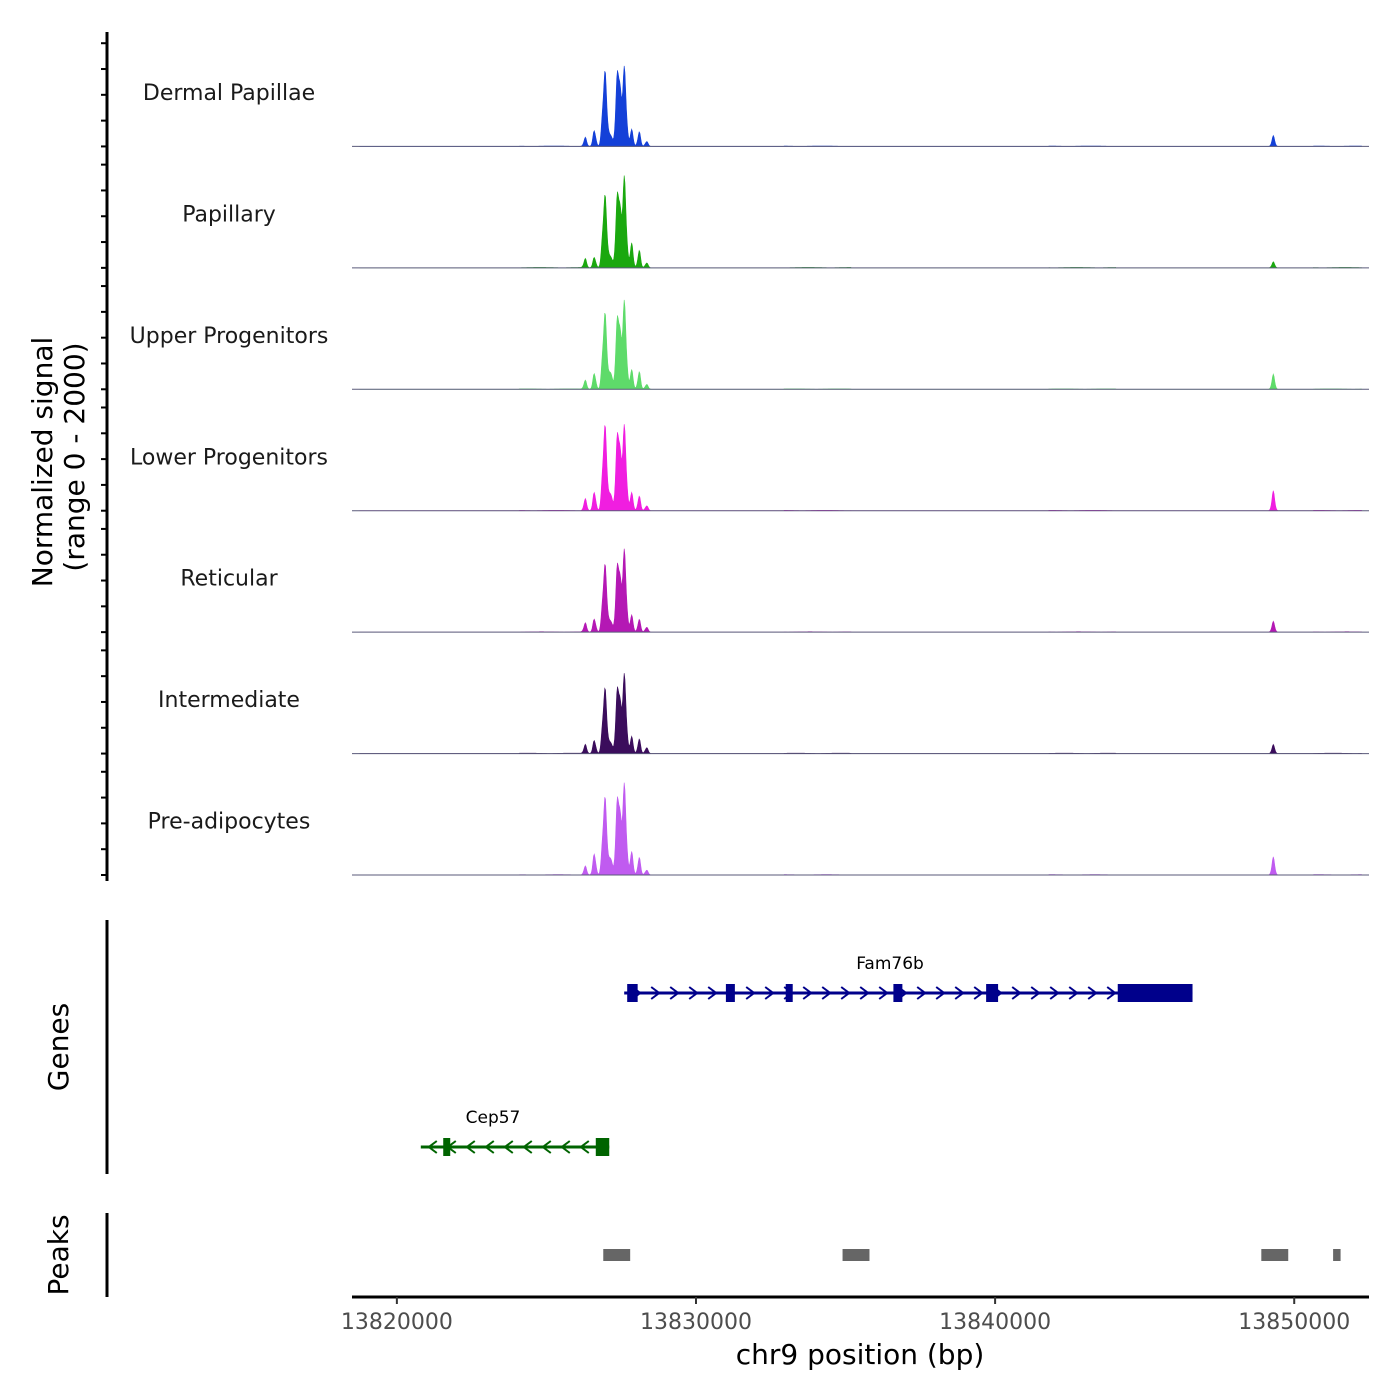 This screenshot has height=1400, width=1400. I want to click on x-axis-title: chr9 position (bp), so click(860, 1354).